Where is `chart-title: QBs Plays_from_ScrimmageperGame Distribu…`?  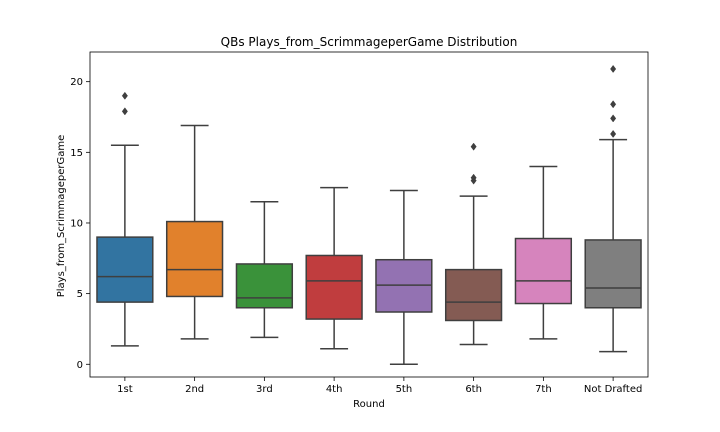
chart-title: QBs Plays_from_ScrimmageperGame Distribu… is located at coordinates (369, 42).